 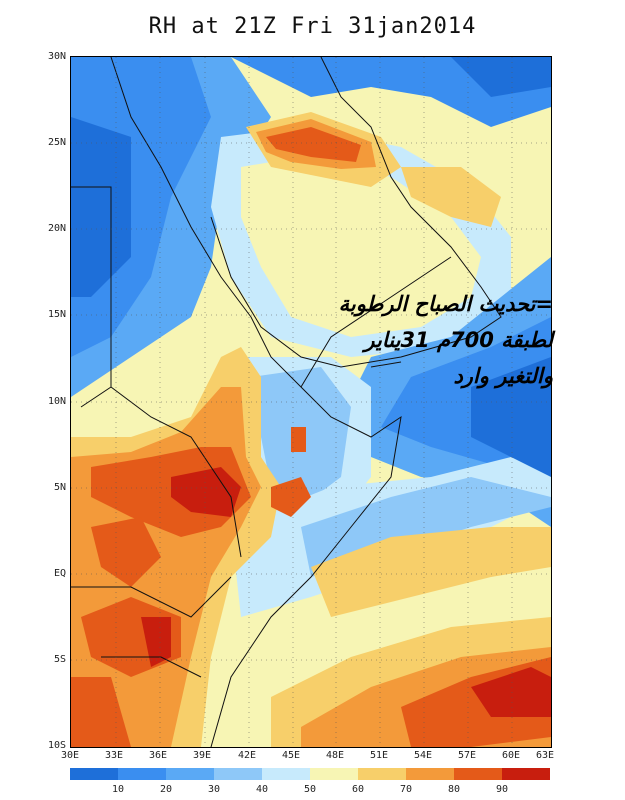 I want to click on lon-label: 39E, so click(x=202, y=755).